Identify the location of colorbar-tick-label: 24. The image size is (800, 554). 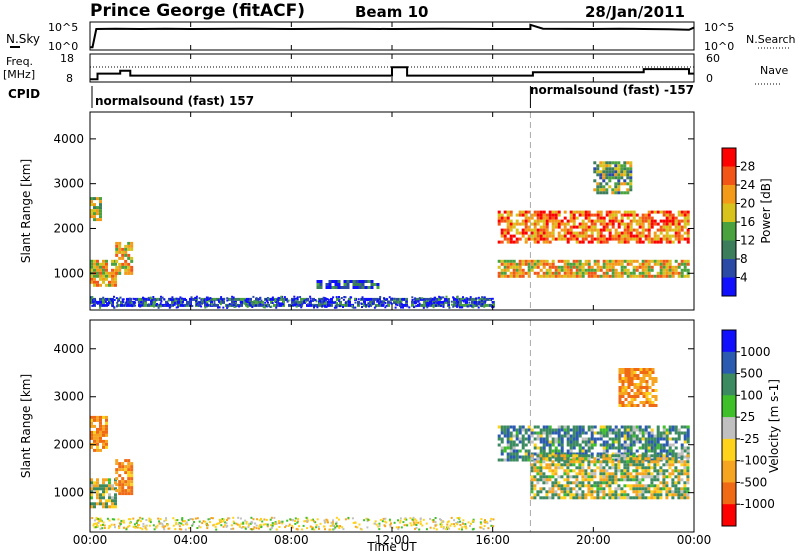
(747, 185).